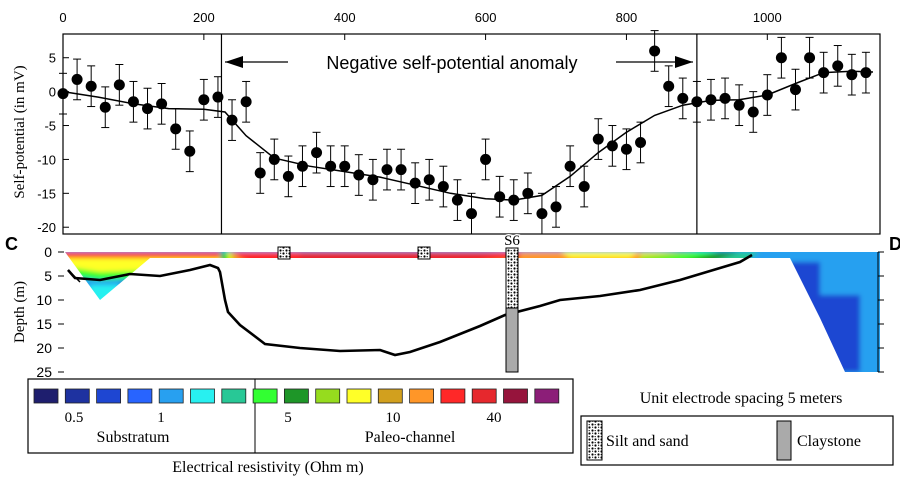  What do you see at coordinates (44, 372) in the screenshot?
I see `depth-tick-label: 25` at bounding box center [44, 372].